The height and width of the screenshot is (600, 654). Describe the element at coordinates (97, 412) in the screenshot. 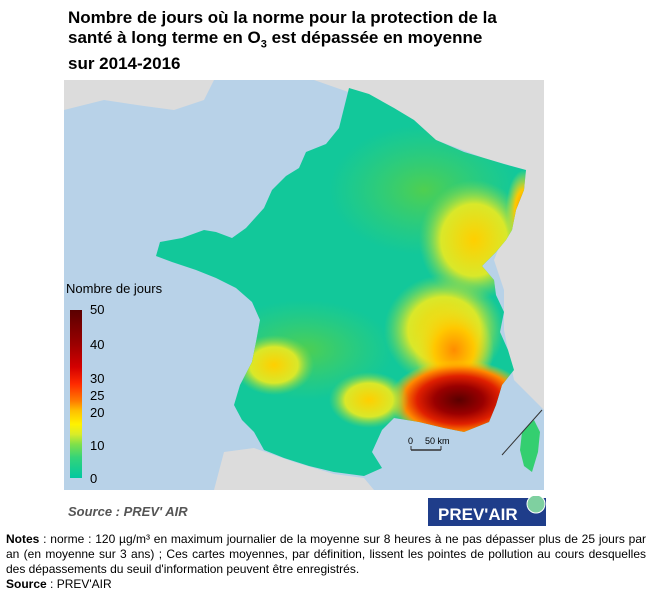

I see `legend-tick-20: 20` at that location.